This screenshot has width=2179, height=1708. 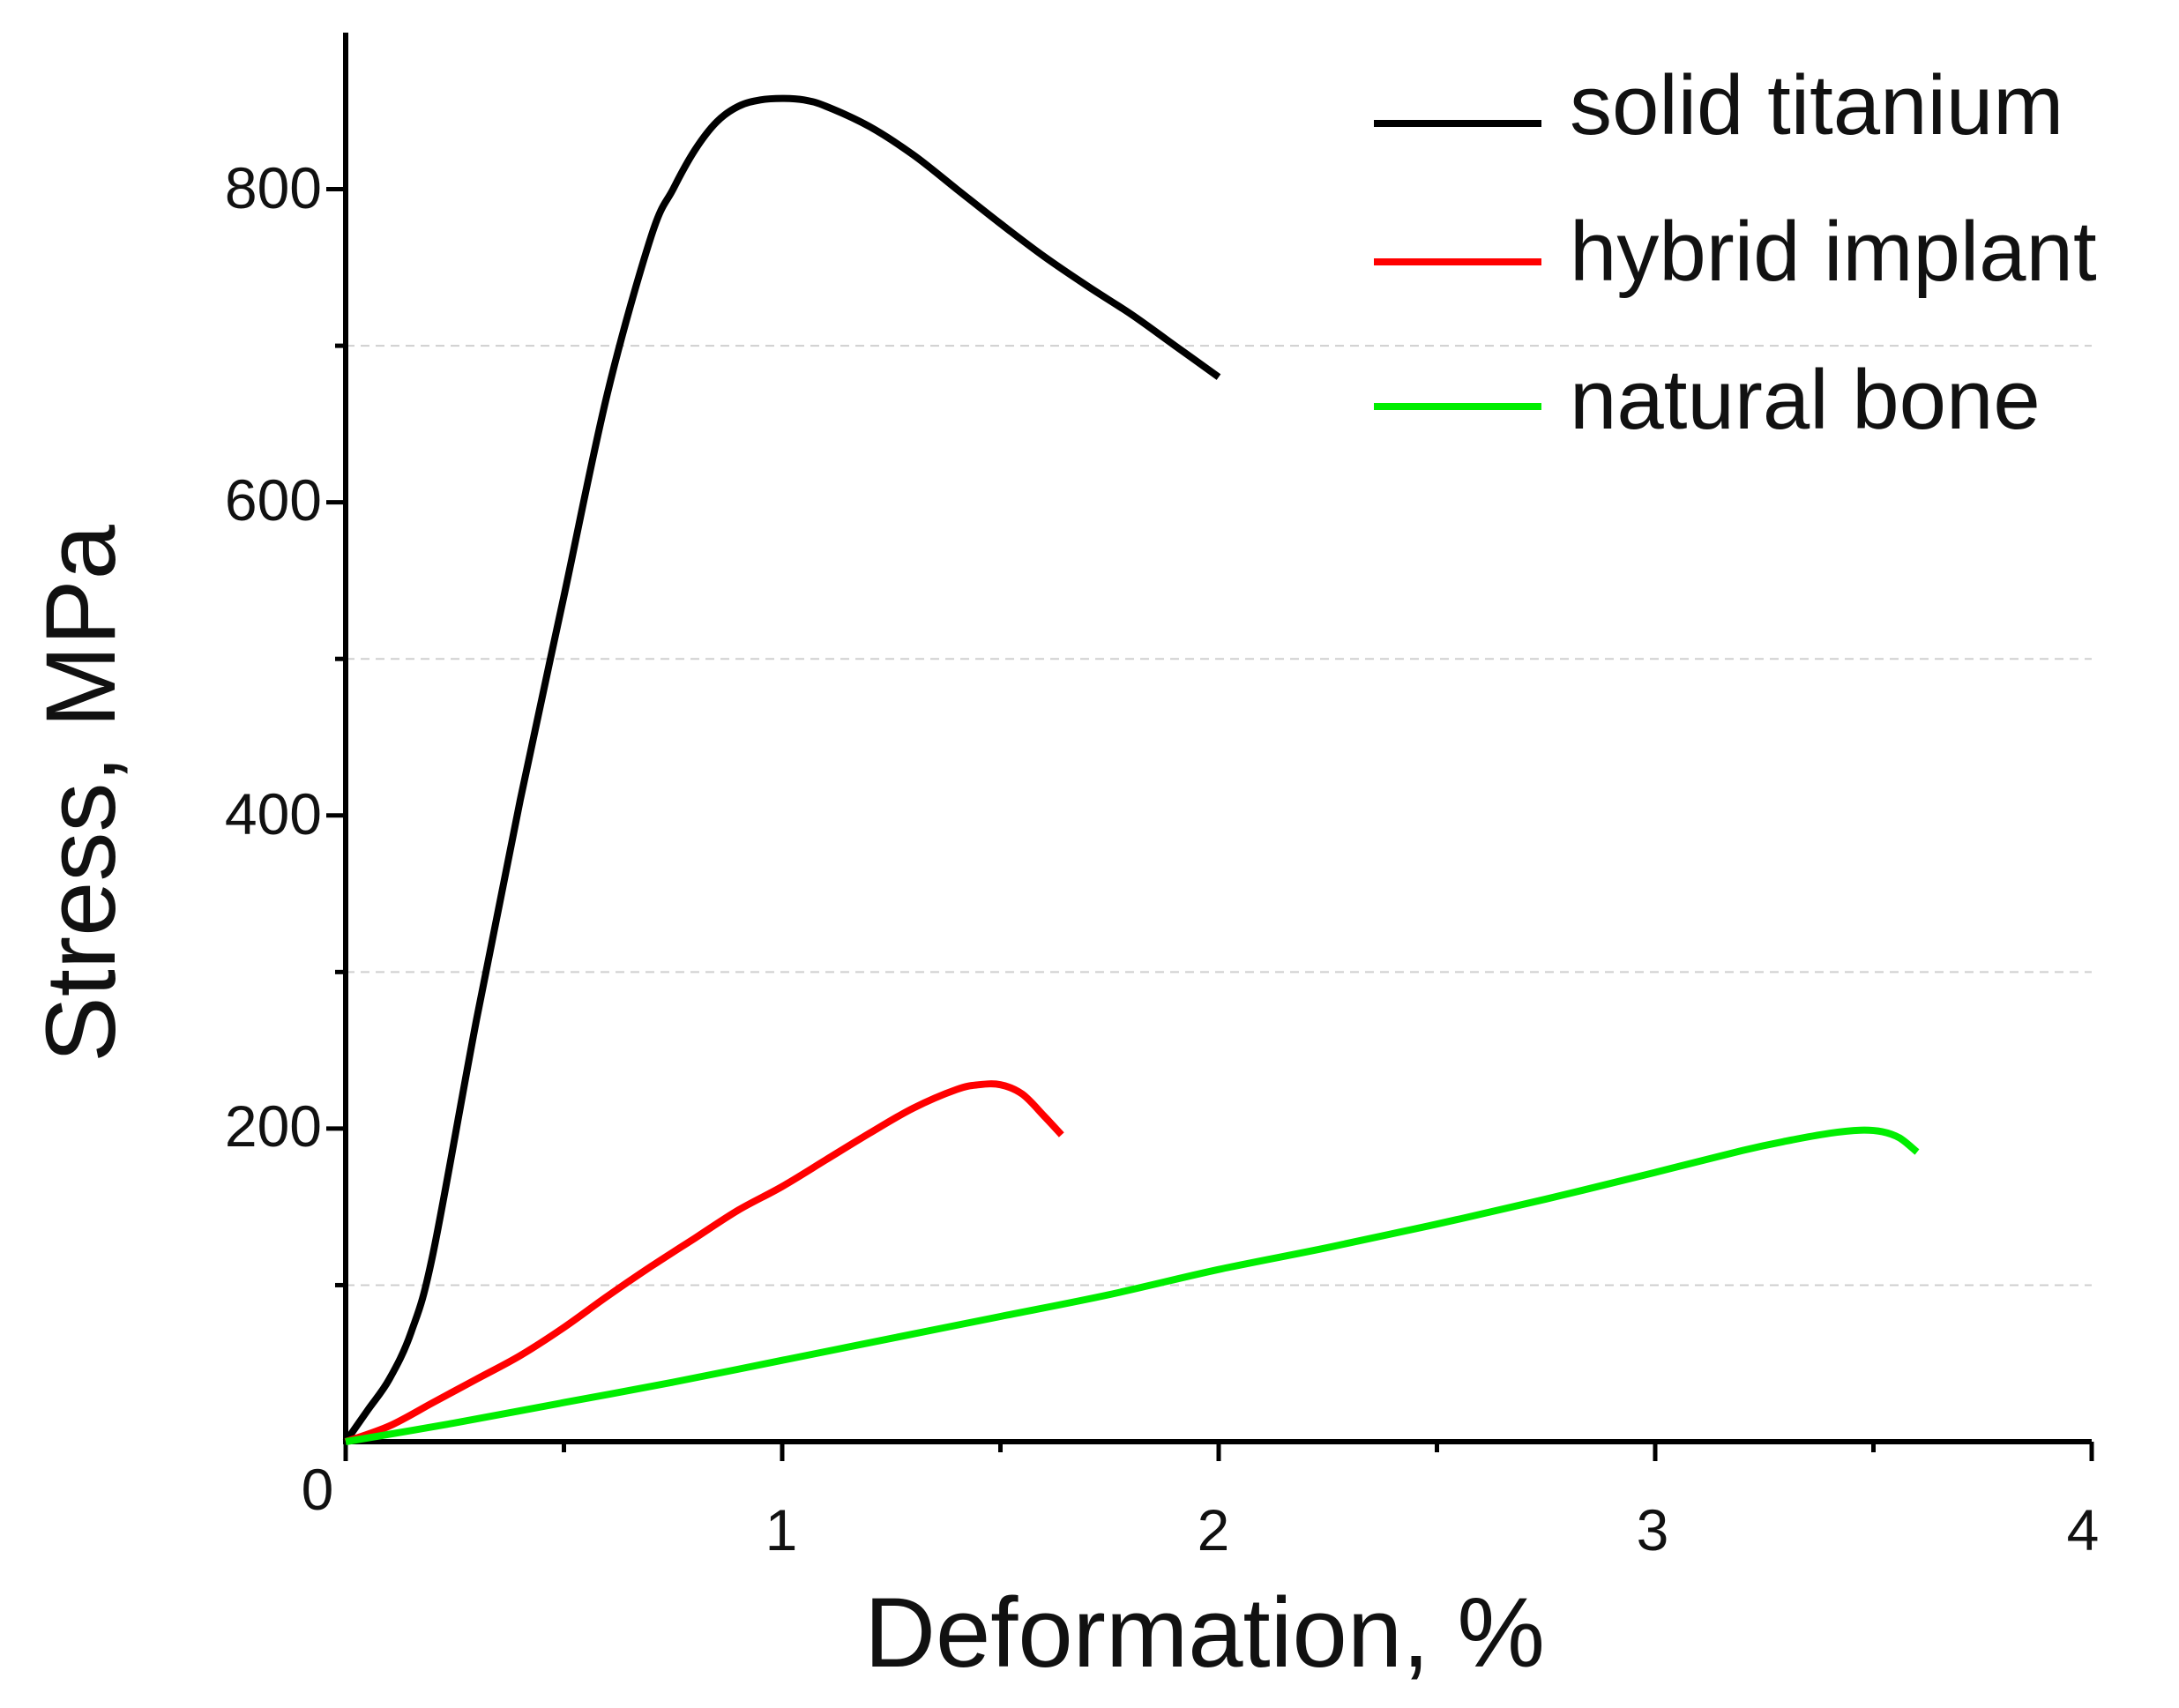 What do you see at coordinates (1653, 1530) in the screenshot?
I see `x-tick-label: 3` at bounding box center [1653, 1530].